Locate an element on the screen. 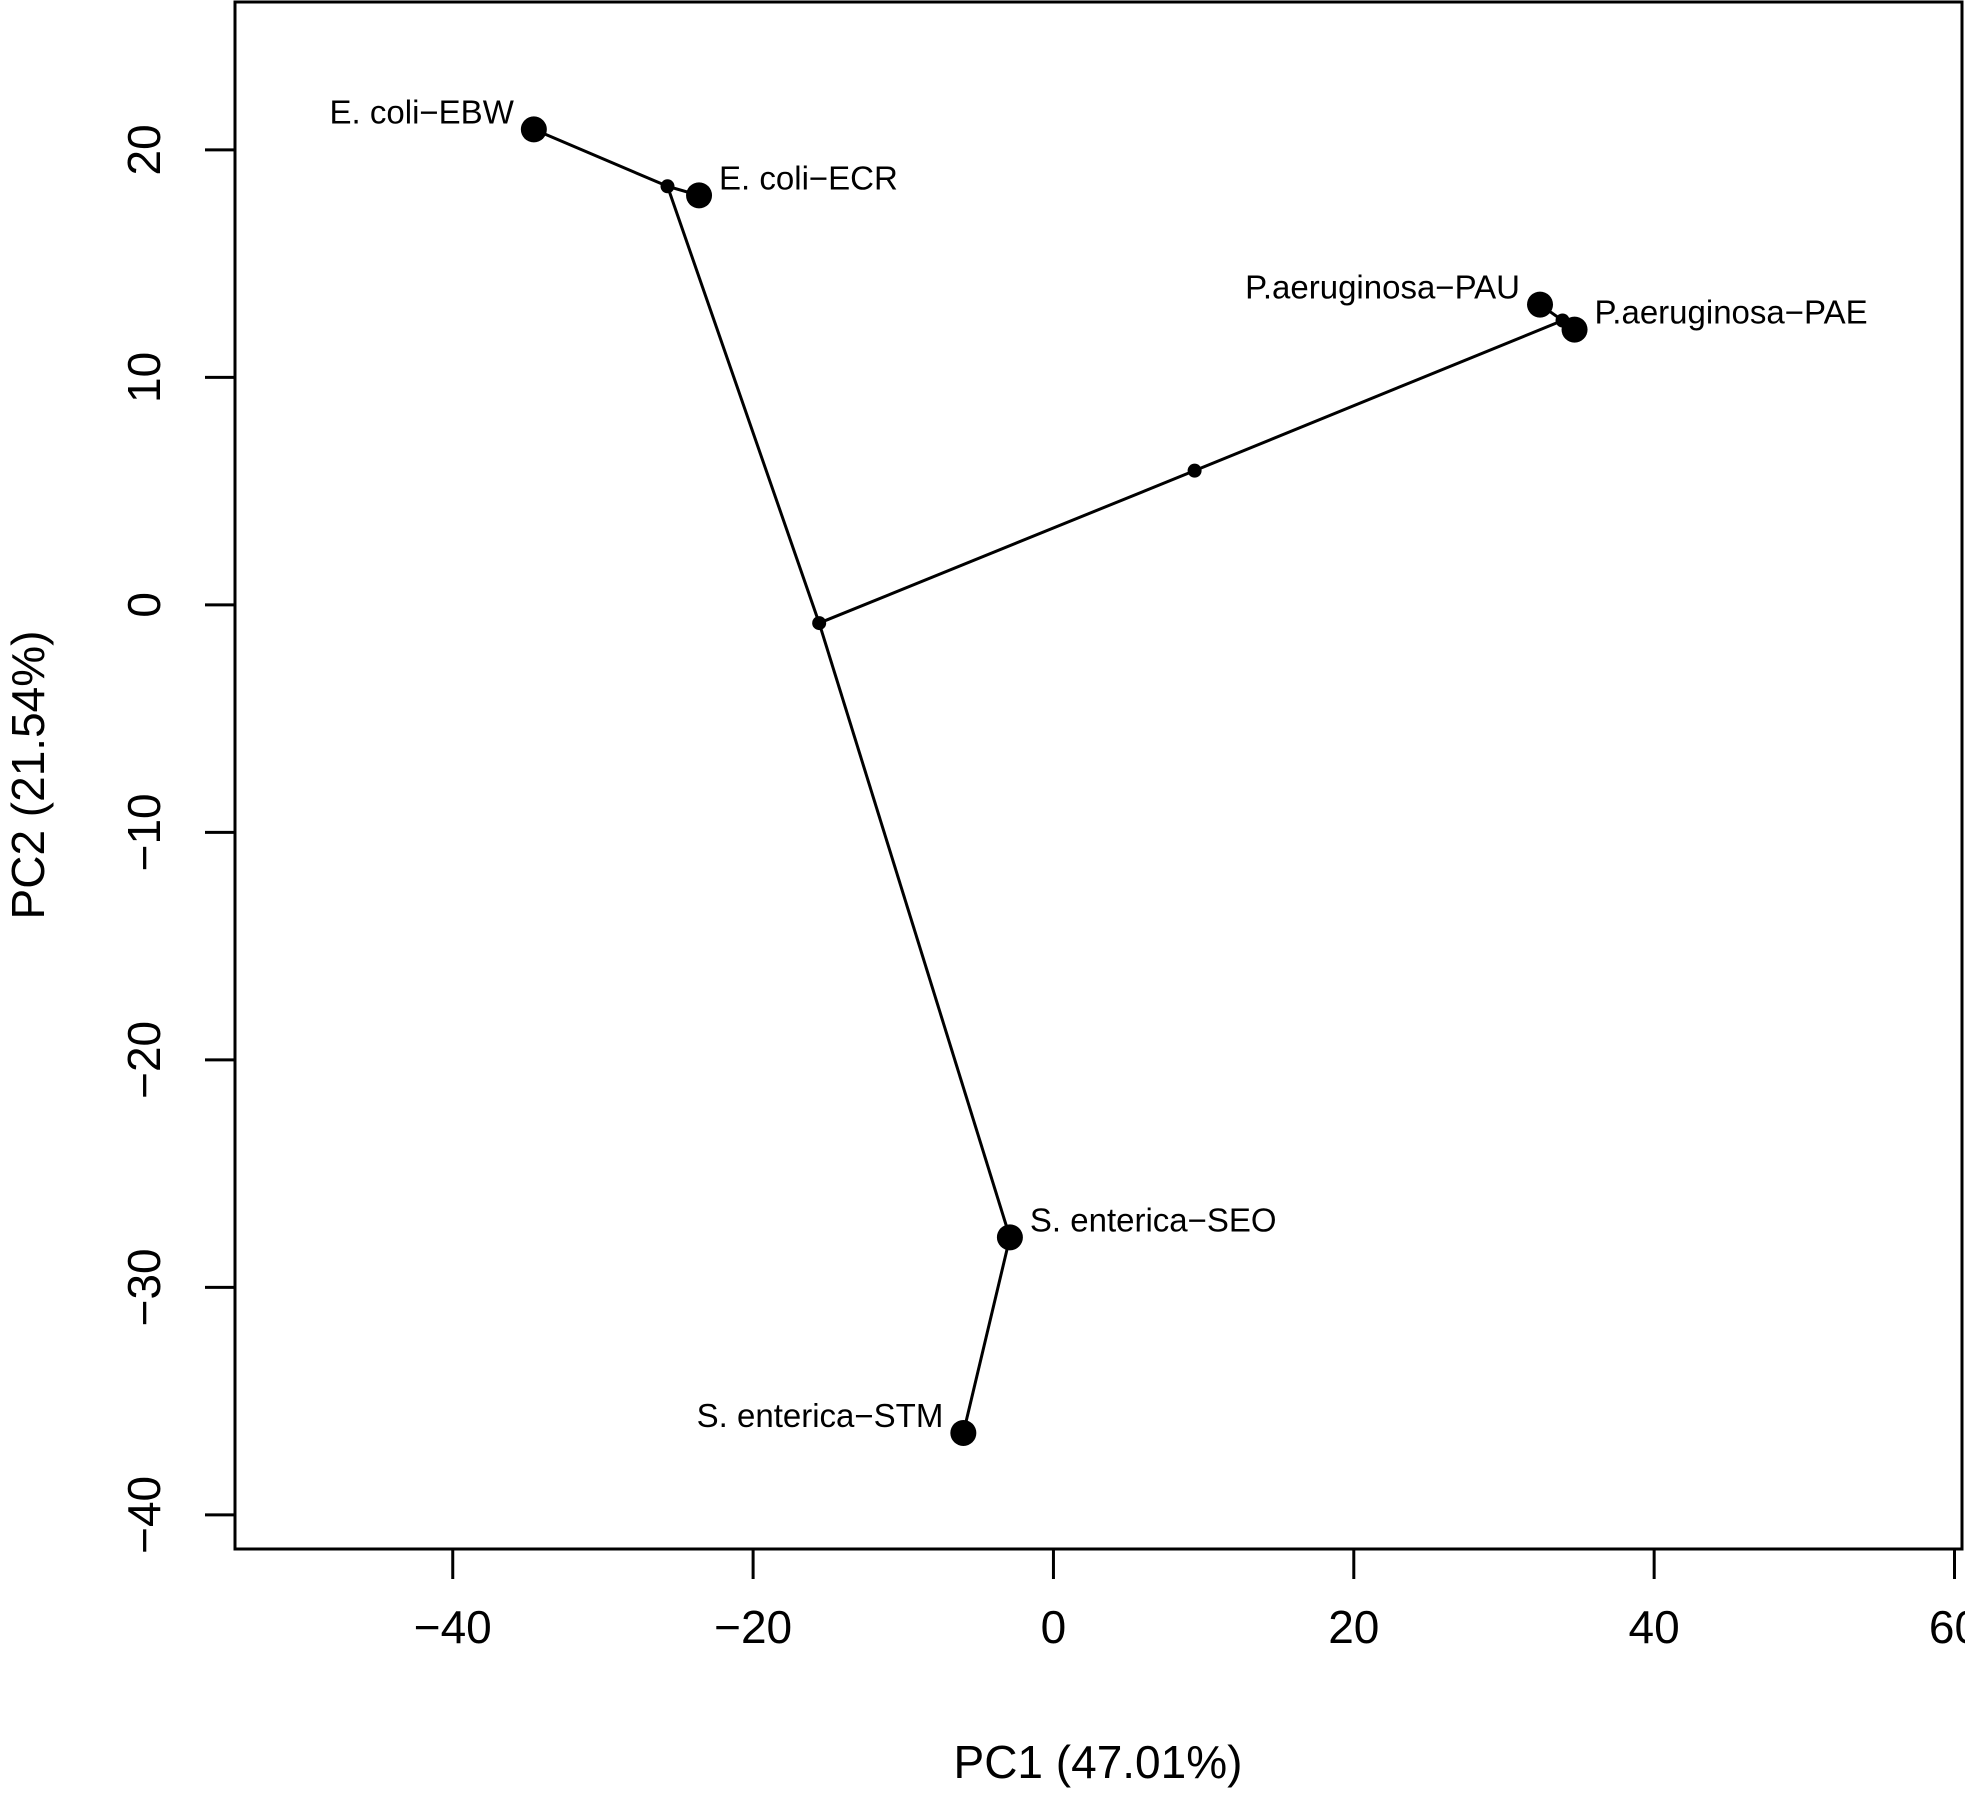  point-label-pae: P.aeruginosa−PAE is located at coordinates (1731, 312).